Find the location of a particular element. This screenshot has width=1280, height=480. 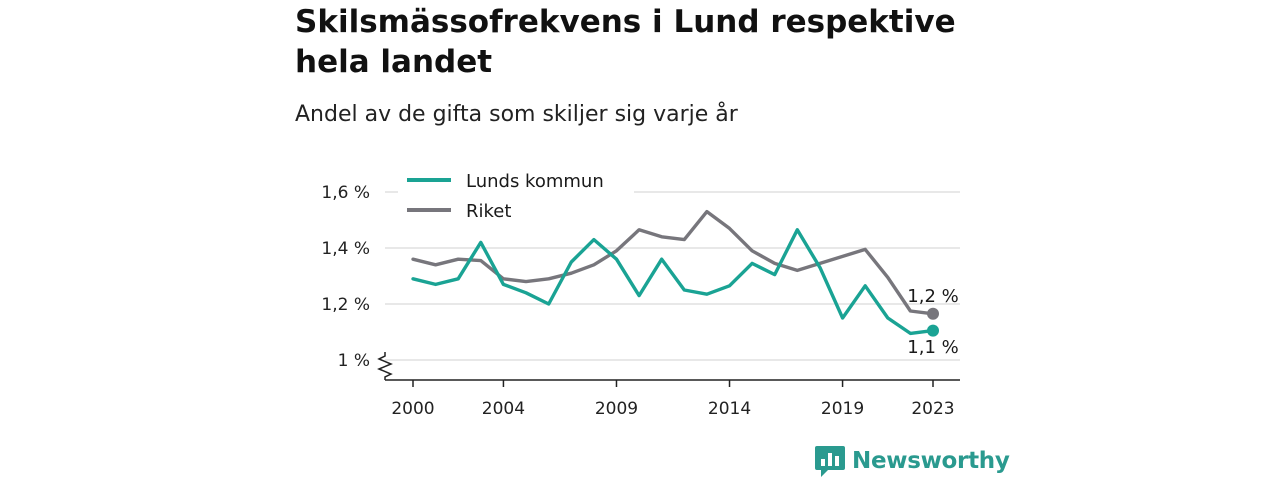

end-labels: 1,1 % 1,2 % is located at coordinates (932, 322).